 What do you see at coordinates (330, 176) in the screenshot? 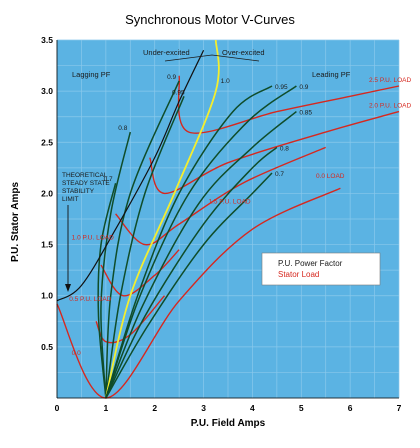
I see `load-curve-label: 0.0 LOAD` at bounding box center [330, 176].